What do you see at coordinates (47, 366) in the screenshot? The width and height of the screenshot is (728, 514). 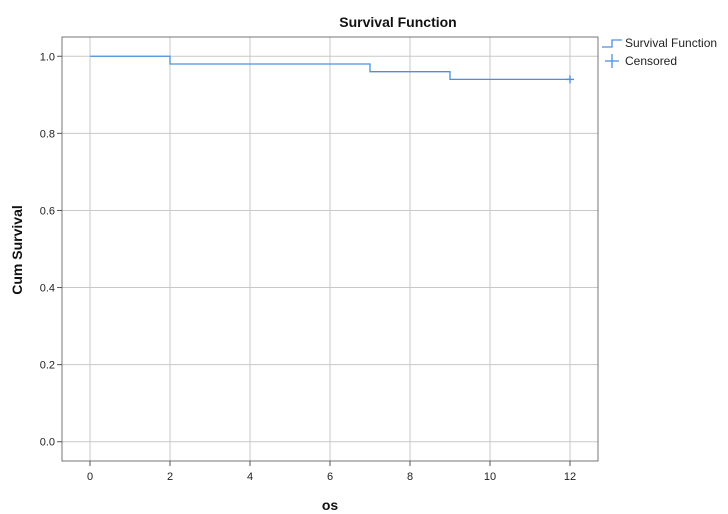 I see `y-tick-label: 0.2` at bounding box center [47, 366].